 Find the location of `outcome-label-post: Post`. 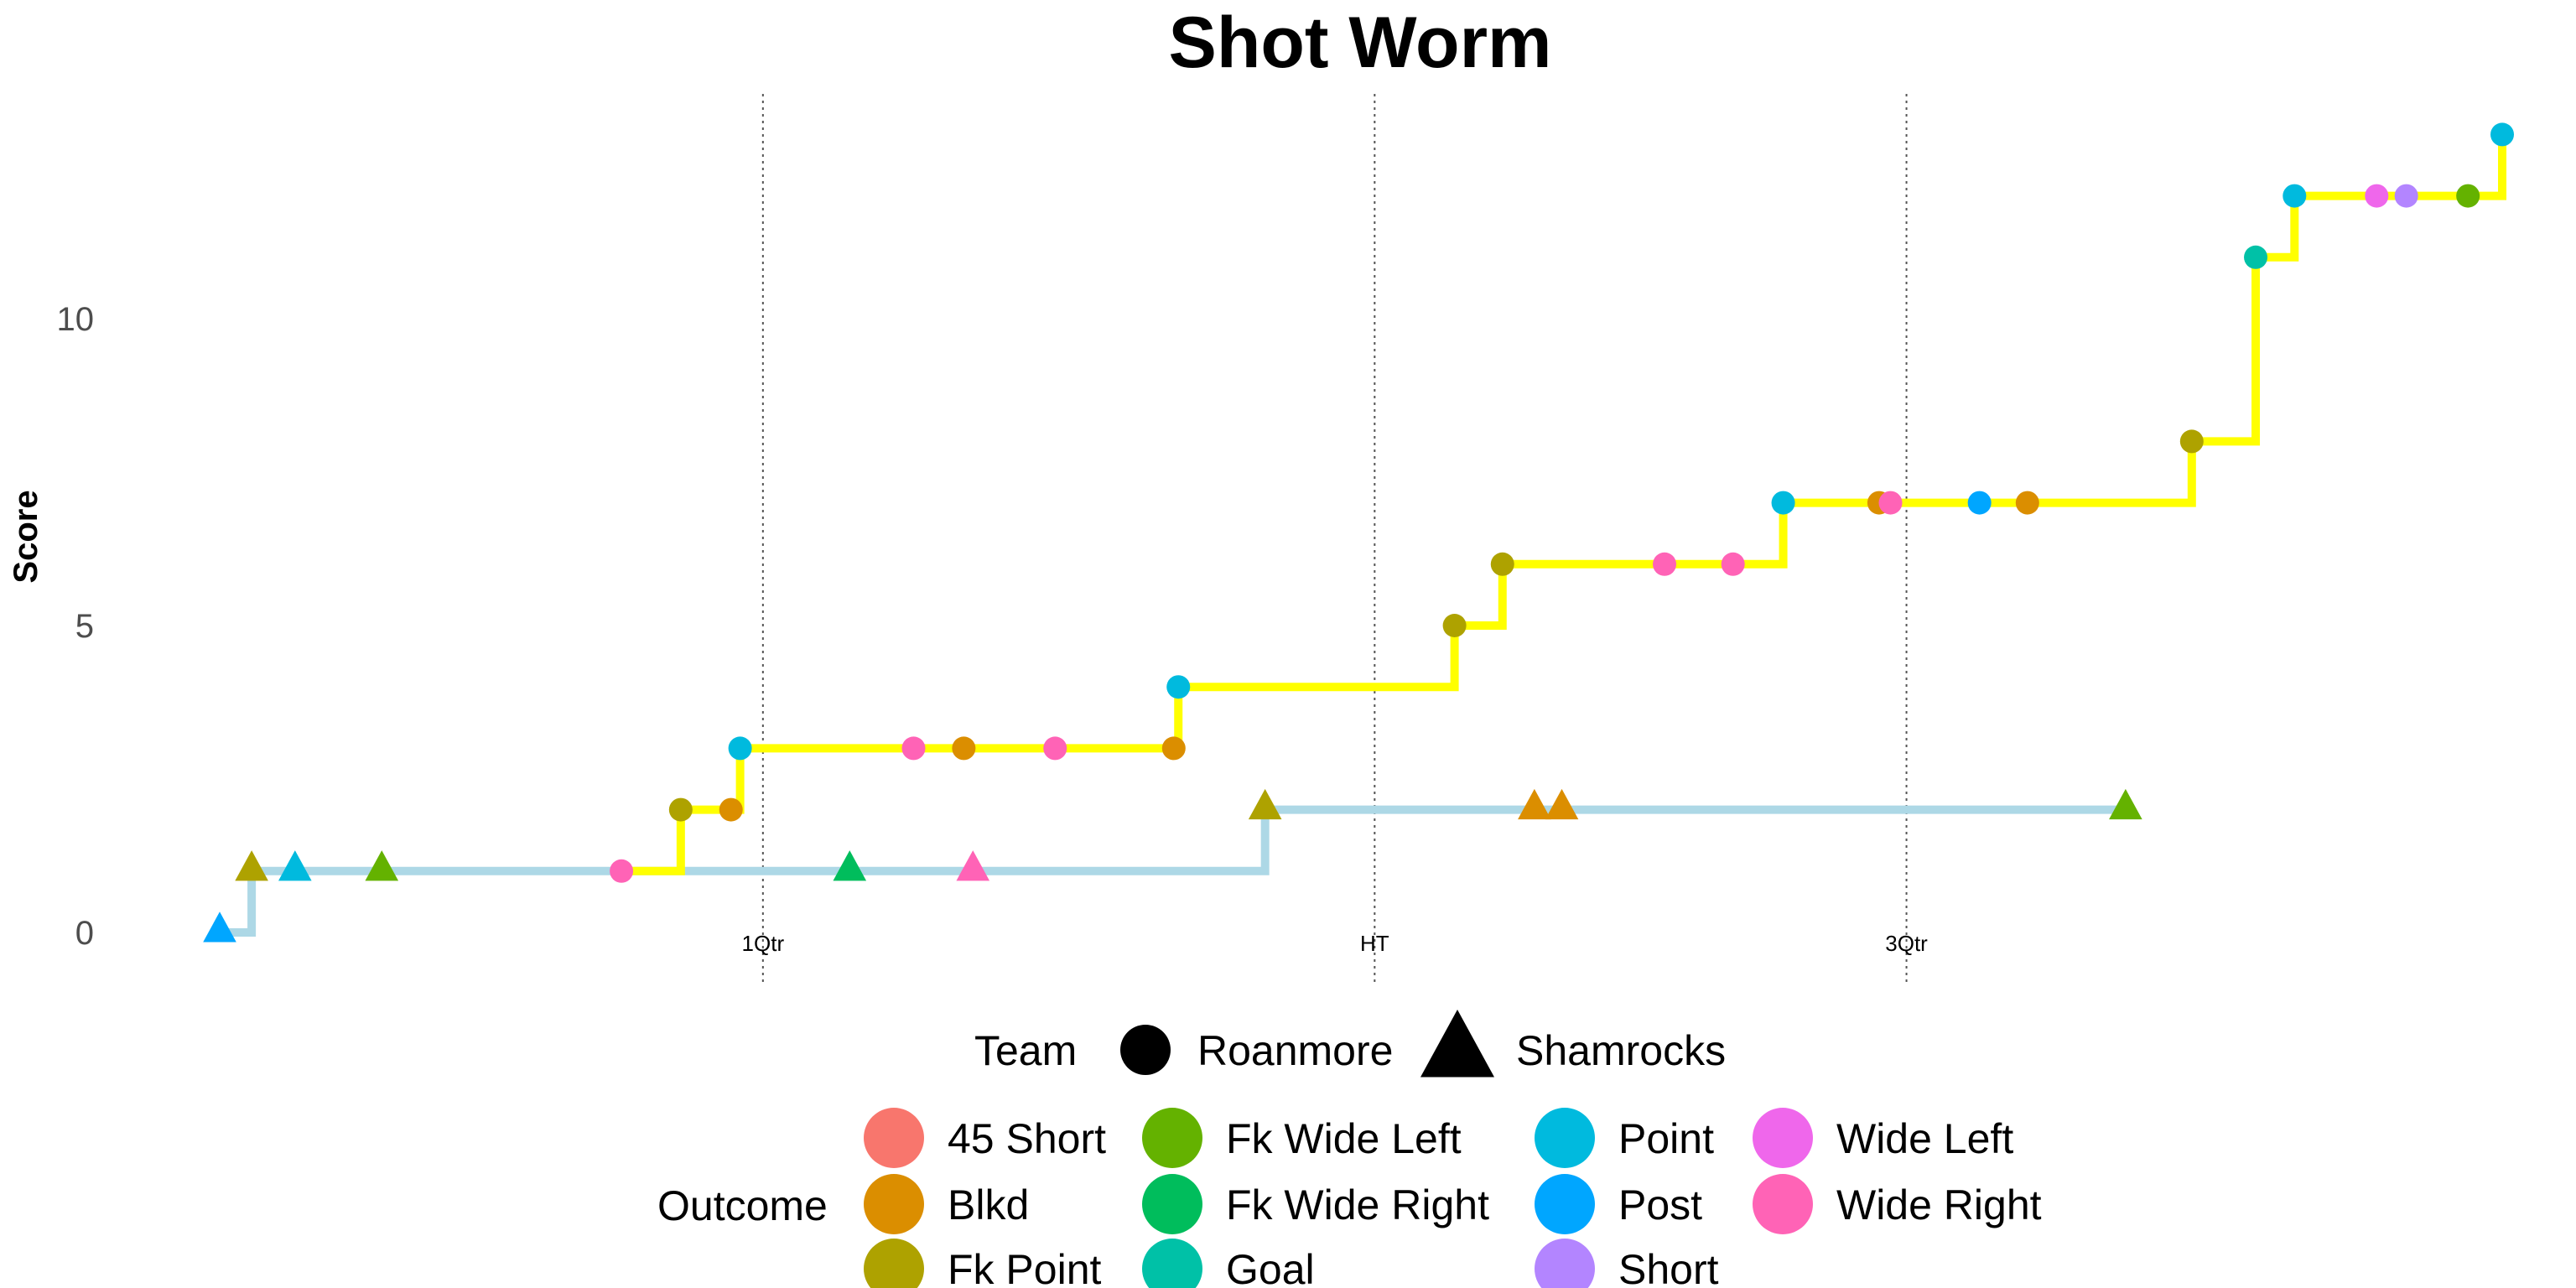

outcome-label-post: Post is located at coordinates (1660, 1205).